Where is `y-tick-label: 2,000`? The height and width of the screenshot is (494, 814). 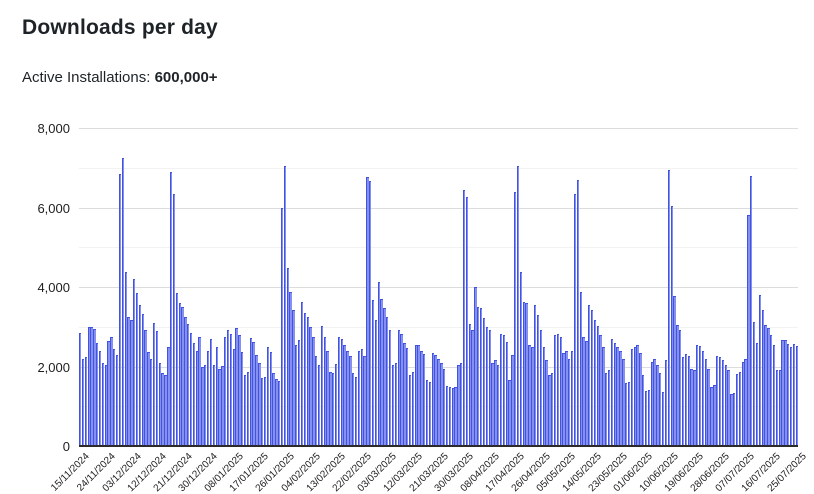 y-tick-label: 2,000 is located at coordinates (53, 367).